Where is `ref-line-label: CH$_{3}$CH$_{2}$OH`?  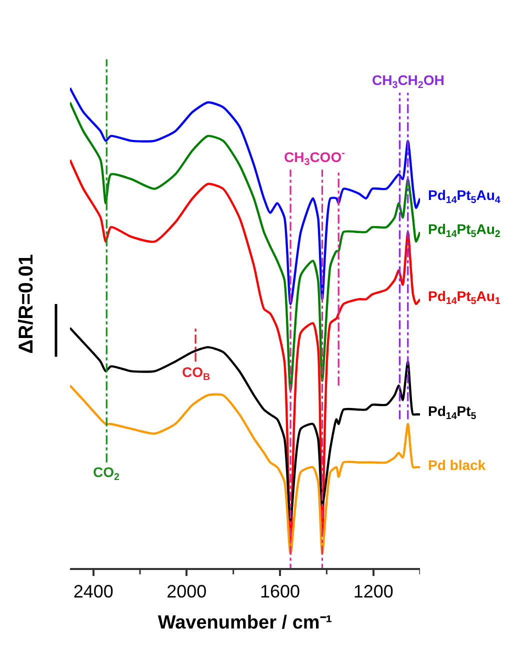 ref-line-label: CH$_{3}$CH$_{2}$OH is located at coordinates (408, 81).